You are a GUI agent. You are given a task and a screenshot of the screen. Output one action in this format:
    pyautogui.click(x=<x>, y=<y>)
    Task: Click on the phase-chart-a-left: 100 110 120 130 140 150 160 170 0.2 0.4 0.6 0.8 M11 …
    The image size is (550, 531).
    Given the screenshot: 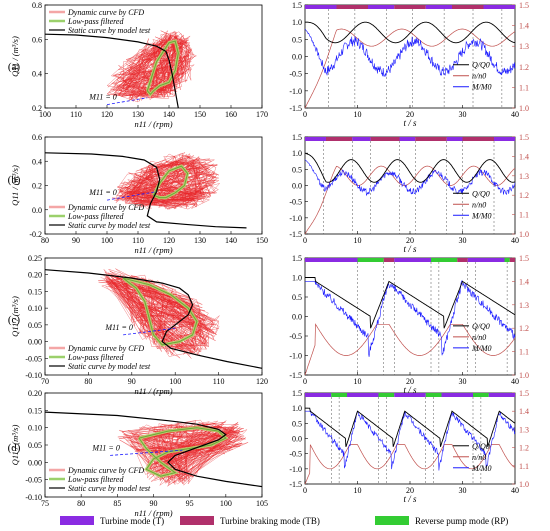 What is the action you would take?
    pyautogui.click(x=139, y=65)
    